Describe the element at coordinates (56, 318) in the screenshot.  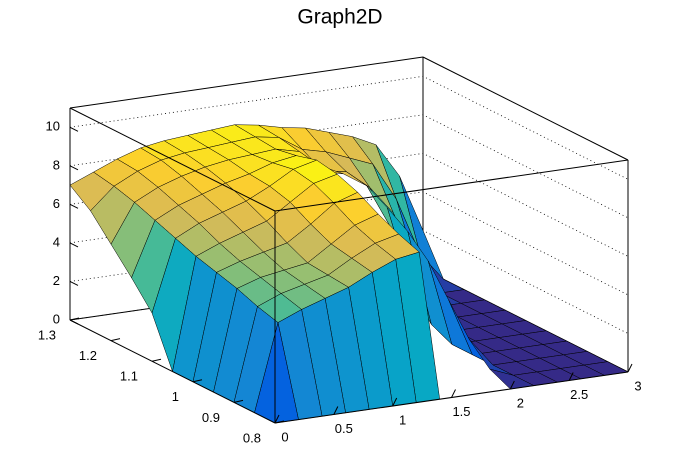
I see `z-tick-label: 0` at that location.